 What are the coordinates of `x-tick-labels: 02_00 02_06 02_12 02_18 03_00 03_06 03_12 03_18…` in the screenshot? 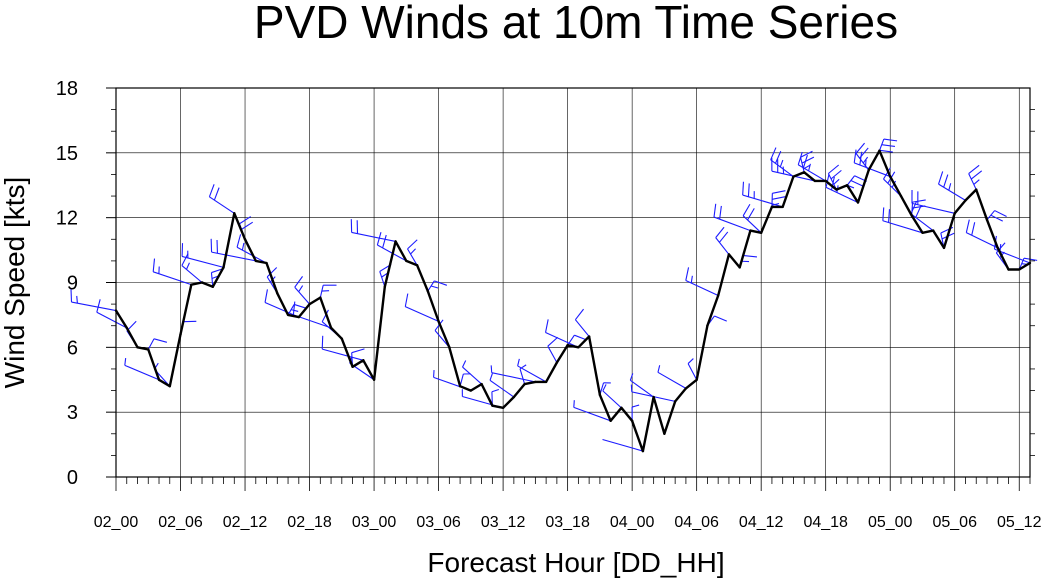 It's located at (568, 522).